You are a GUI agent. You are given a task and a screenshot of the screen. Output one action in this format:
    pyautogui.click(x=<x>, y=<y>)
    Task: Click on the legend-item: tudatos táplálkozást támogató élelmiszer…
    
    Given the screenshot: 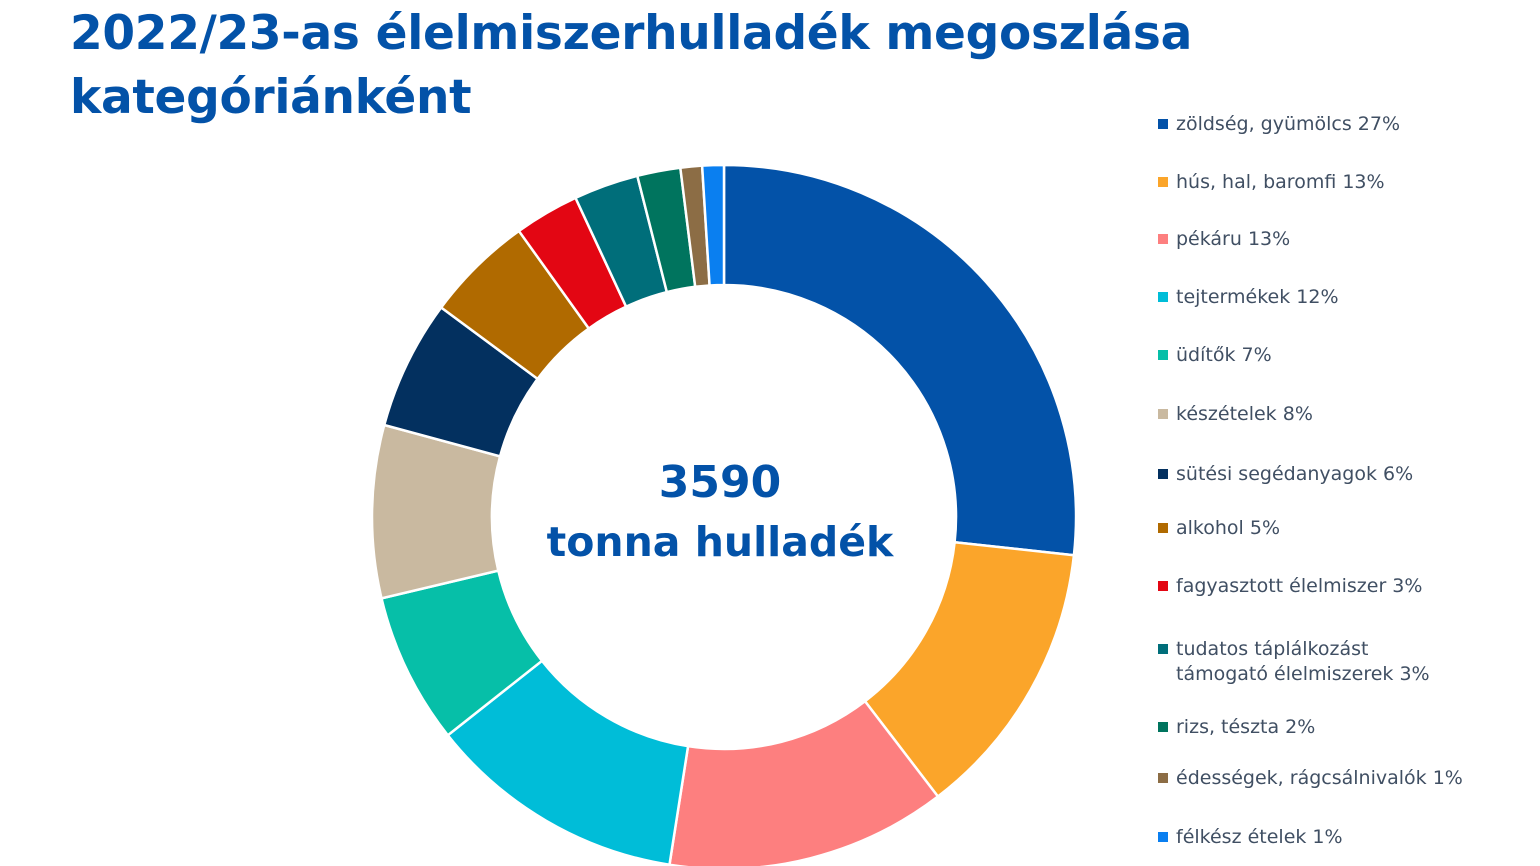 What is the action you would take?
    pyautogui.click(x=1294, y=662)
    